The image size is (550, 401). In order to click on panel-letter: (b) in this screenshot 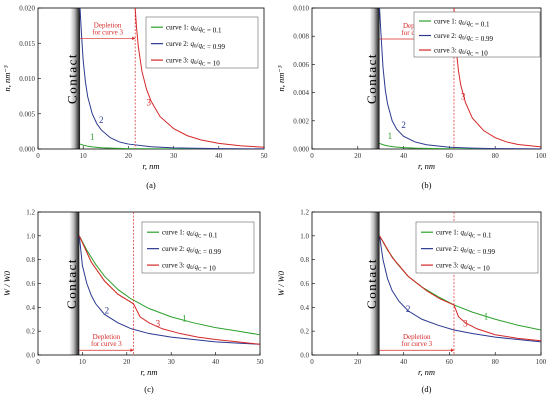, I will do `click(427, 185)`.